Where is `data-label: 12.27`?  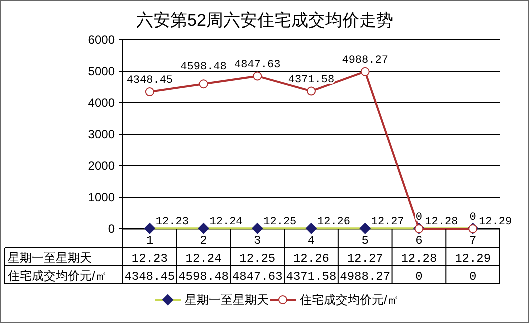
data-label: 12.27 is located at coordinates (365, 259).